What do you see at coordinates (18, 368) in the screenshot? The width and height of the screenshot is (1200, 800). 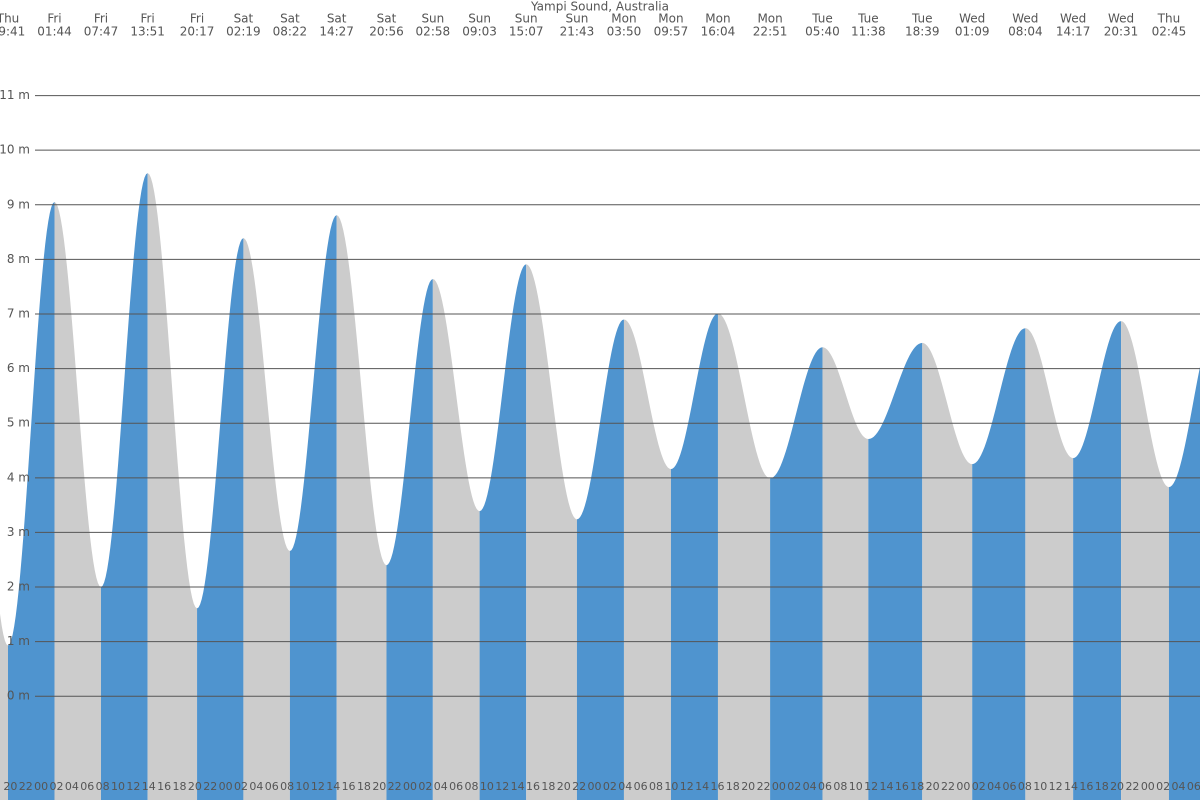 I see `y-tick-label: 6 m` at bounding box center [18, 368].